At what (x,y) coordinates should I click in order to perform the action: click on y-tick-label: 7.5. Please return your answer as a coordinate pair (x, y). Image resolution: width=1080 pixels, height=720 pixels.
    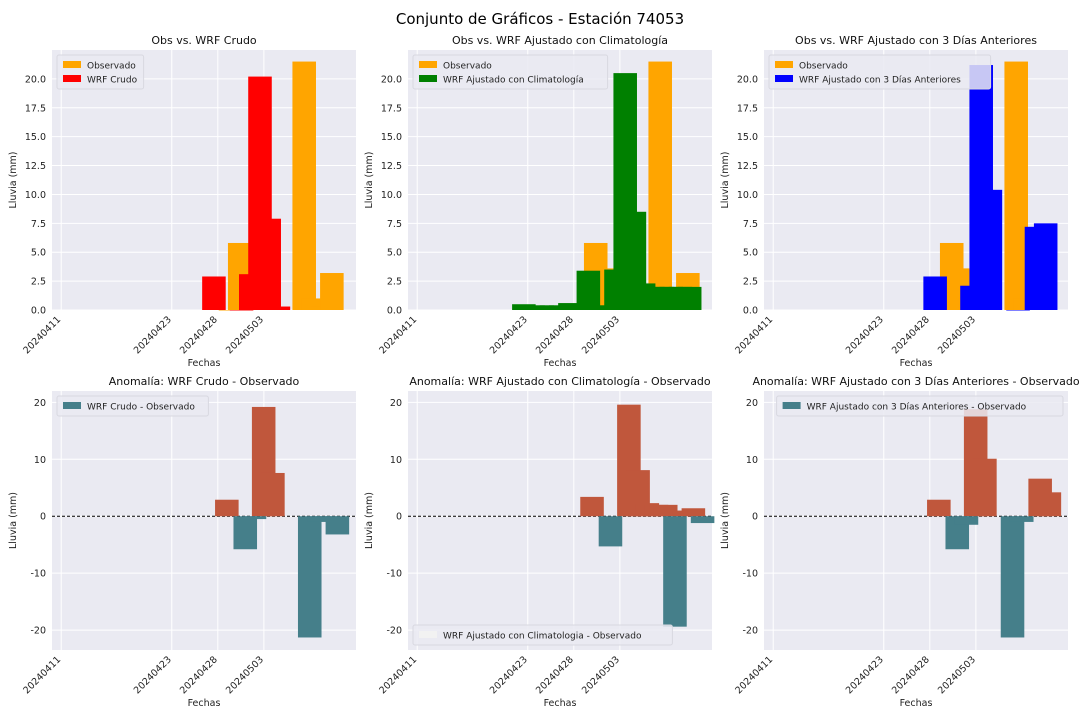
    Looking at the image, I should click on (750, 224).